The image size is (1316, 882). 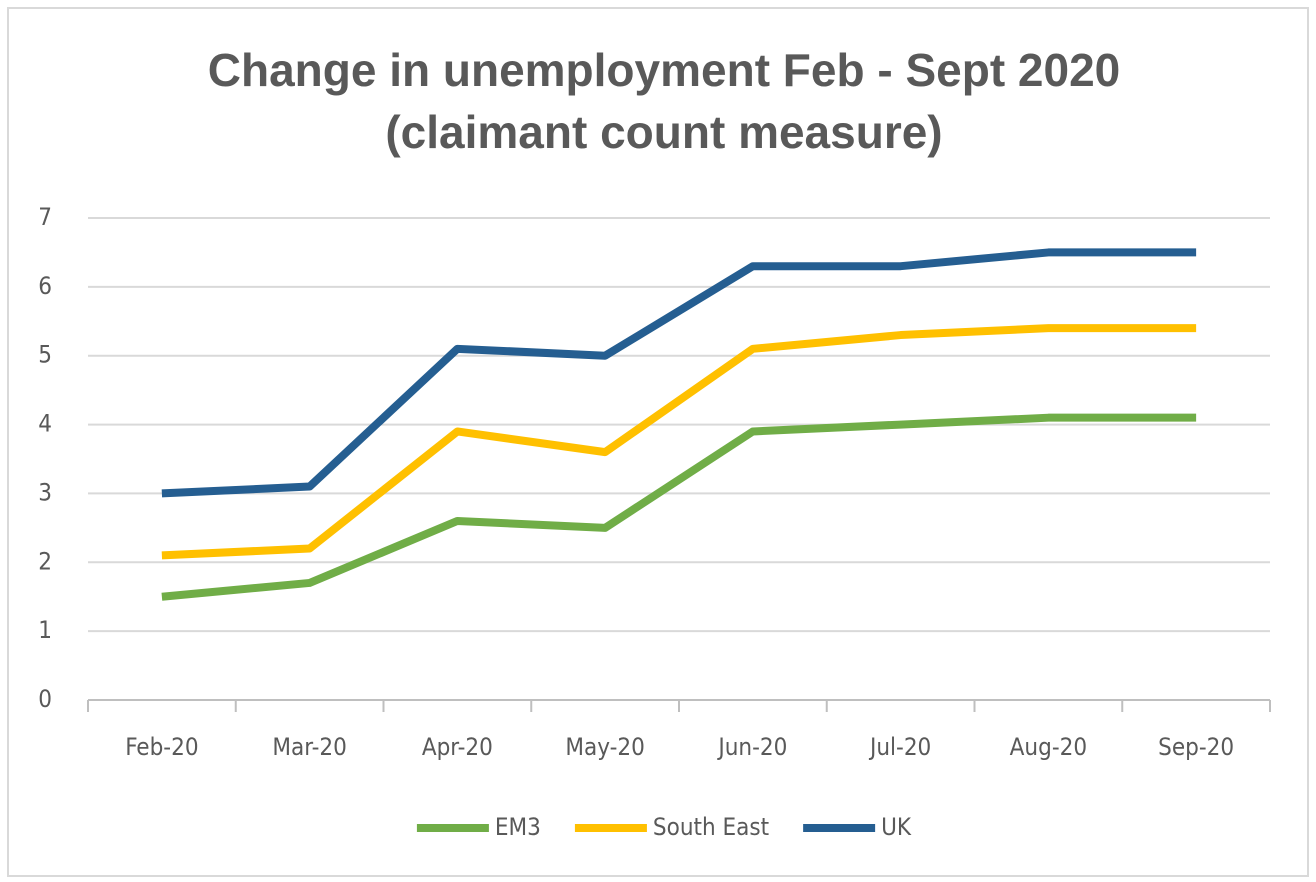 What do you see at coordinates (45, 699) in the screenshot?
I see `y-tick-label: 0` at bounding box center [45, 699].